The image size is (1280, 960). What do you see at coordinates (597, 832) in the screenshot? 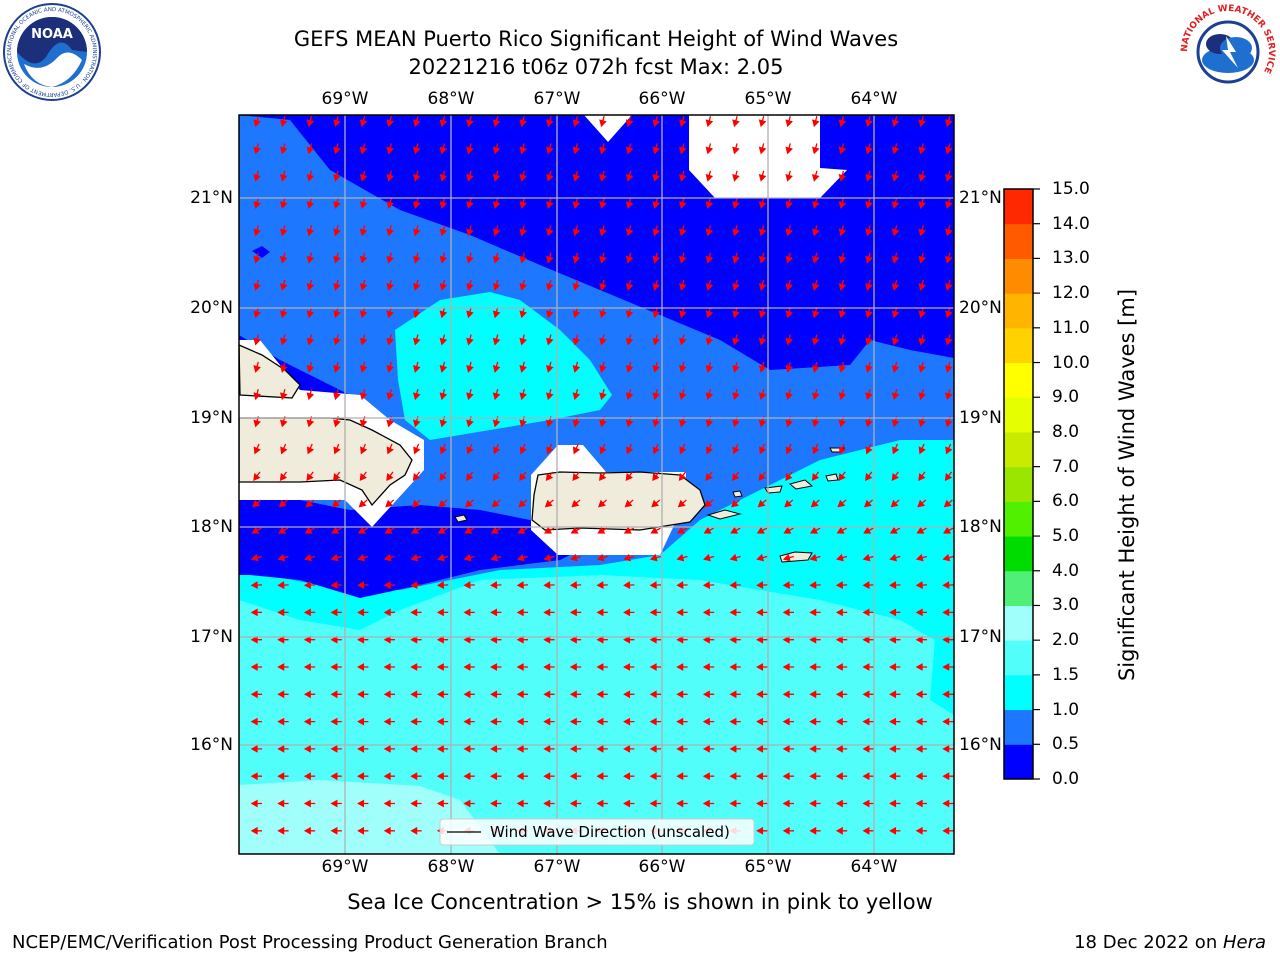
I see `map-legend: Wind Wave Direction (unscaled)` at bounding box center [597, 832].